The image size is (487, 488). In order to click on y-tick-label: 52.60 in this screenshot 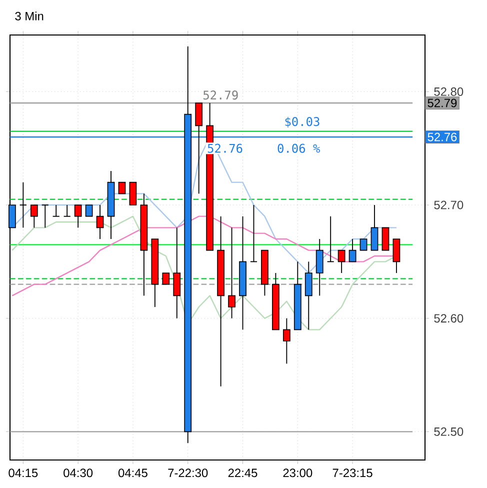, I will do `click(449, 318)`.